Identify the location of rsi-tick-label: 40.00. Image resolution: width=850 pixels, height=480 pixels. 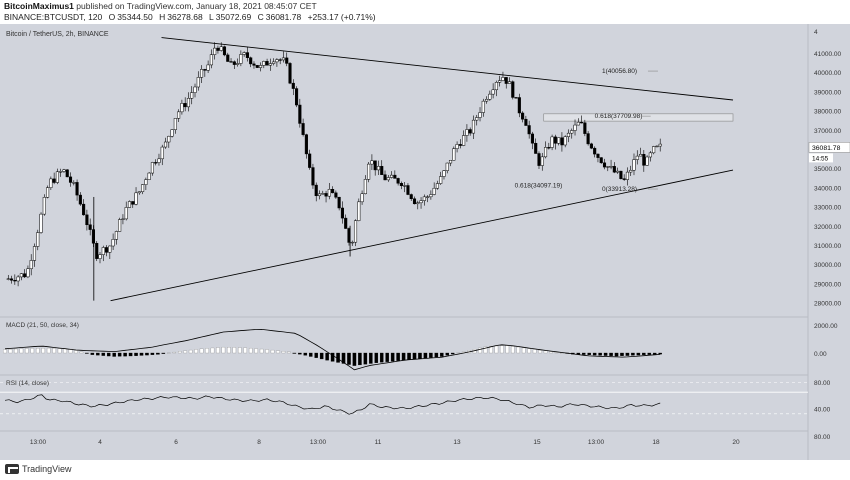
(822, 409).